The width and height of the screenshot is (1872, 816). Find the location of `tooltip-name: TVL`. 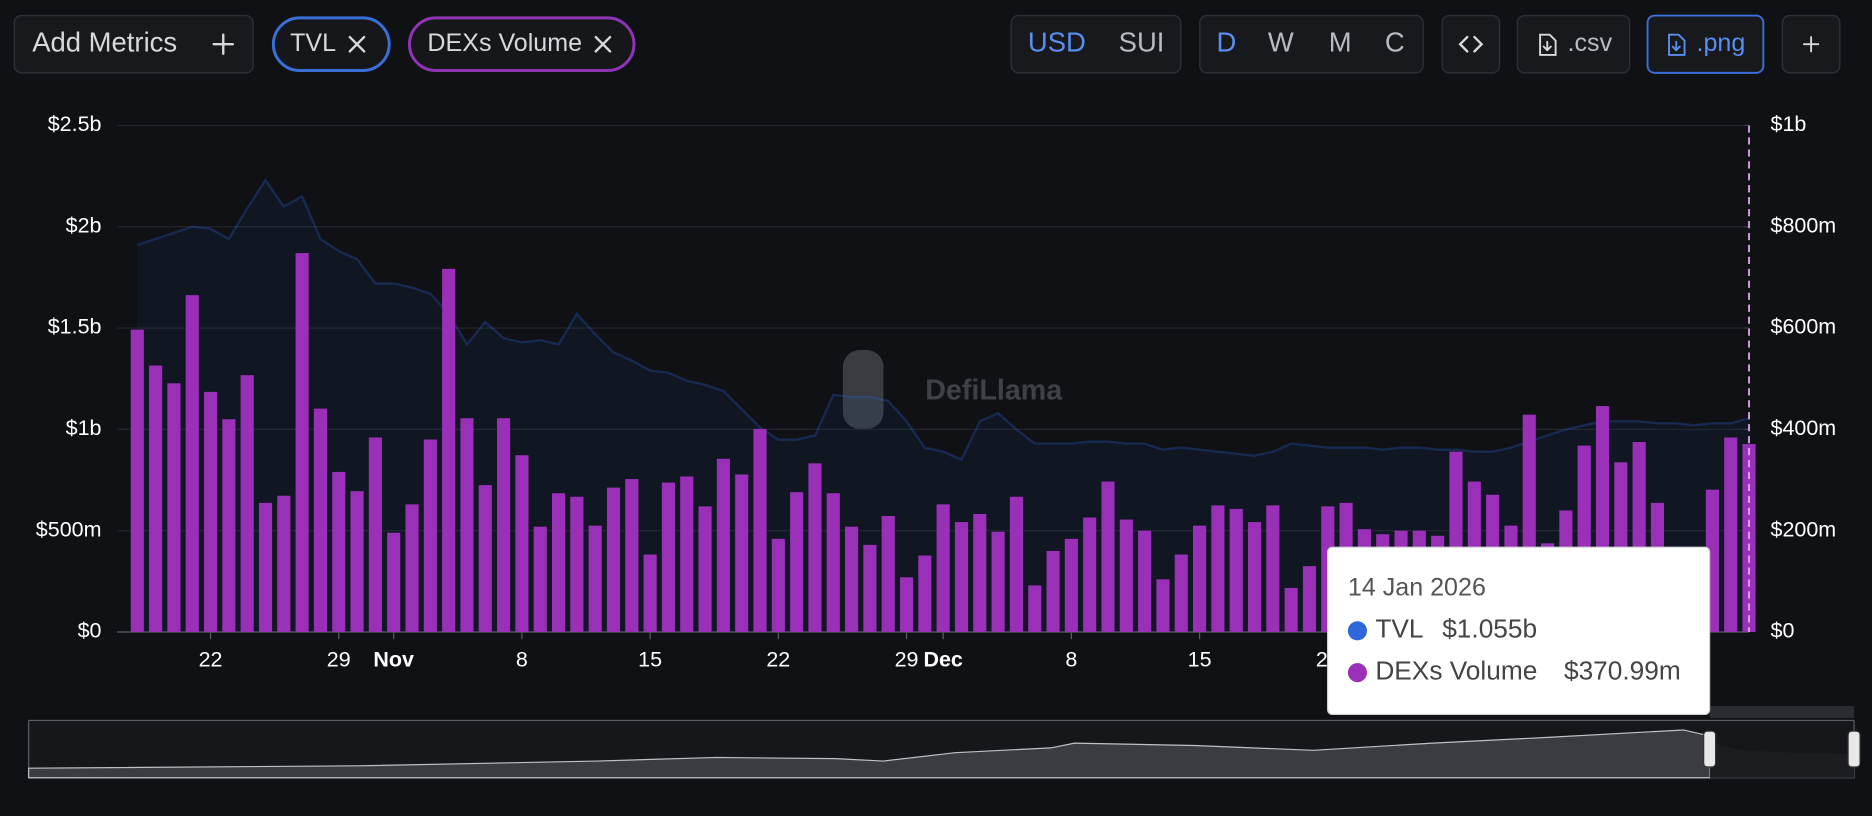

tooltip-name: TVL is located at coordinates (1399, 629).